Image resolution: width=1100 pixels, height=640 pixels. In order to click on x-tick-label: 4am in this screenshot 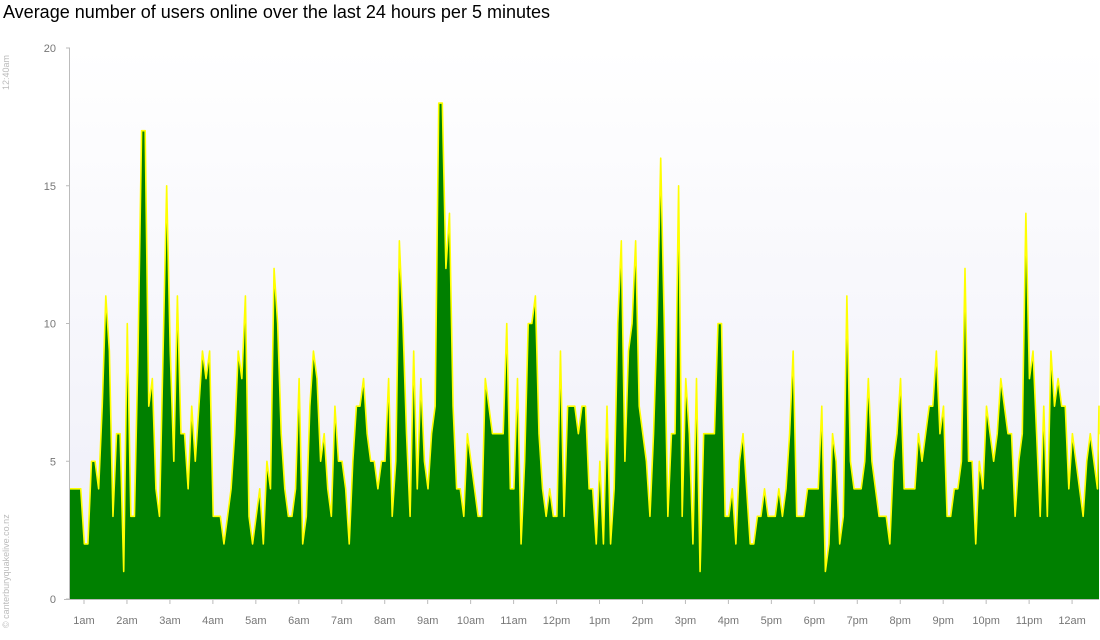, I will do `click(212, 621)`.